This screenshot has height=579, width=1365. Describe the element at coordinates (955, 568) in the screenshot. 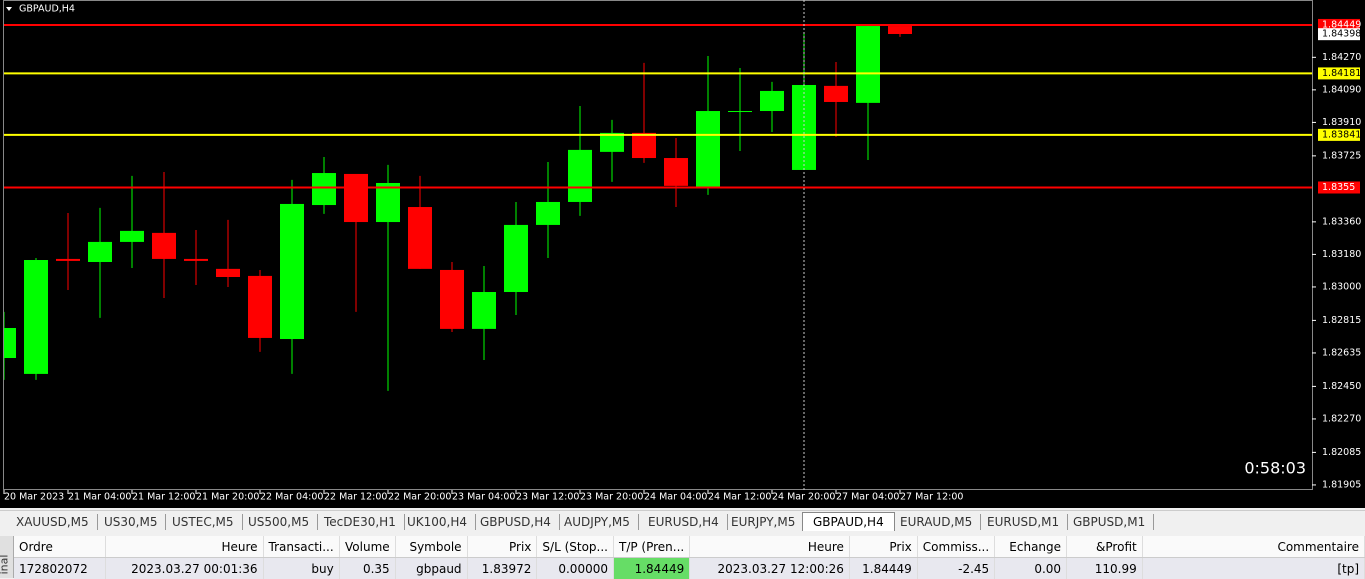

I see `cell: -2.45` at that location.